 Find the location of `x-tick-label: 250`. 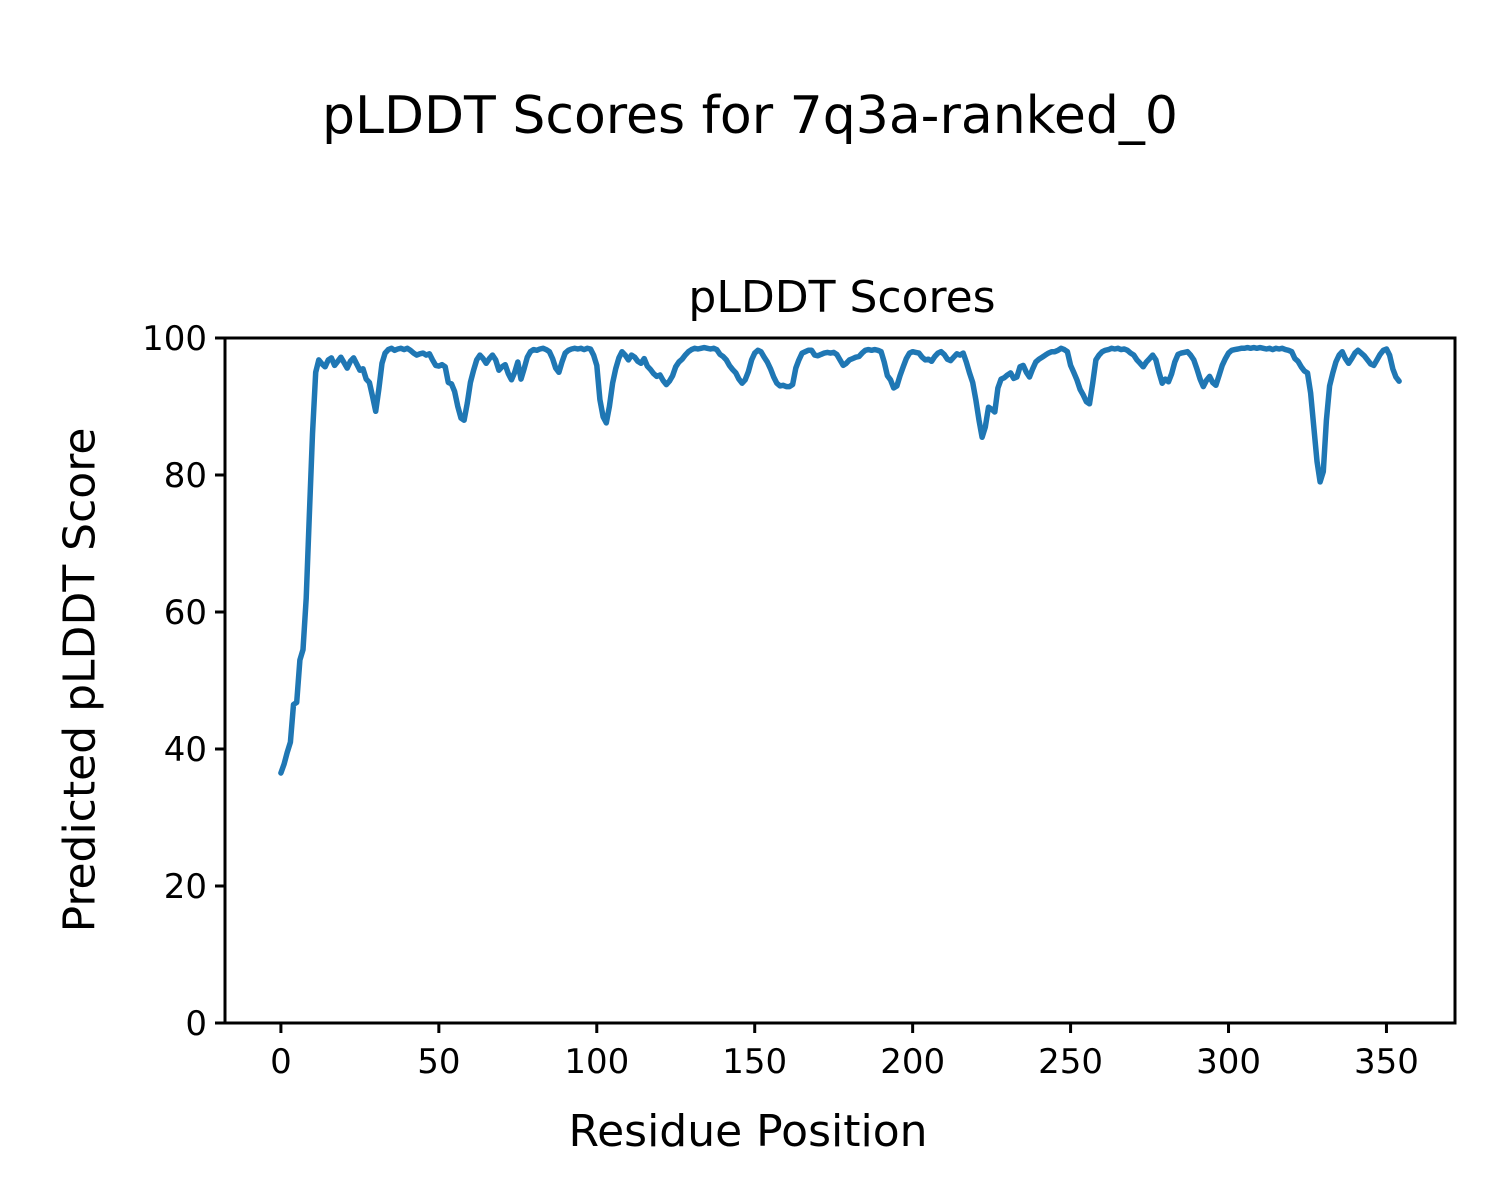

x-tick-label: 250 is located at coordinates (1070, 1062).